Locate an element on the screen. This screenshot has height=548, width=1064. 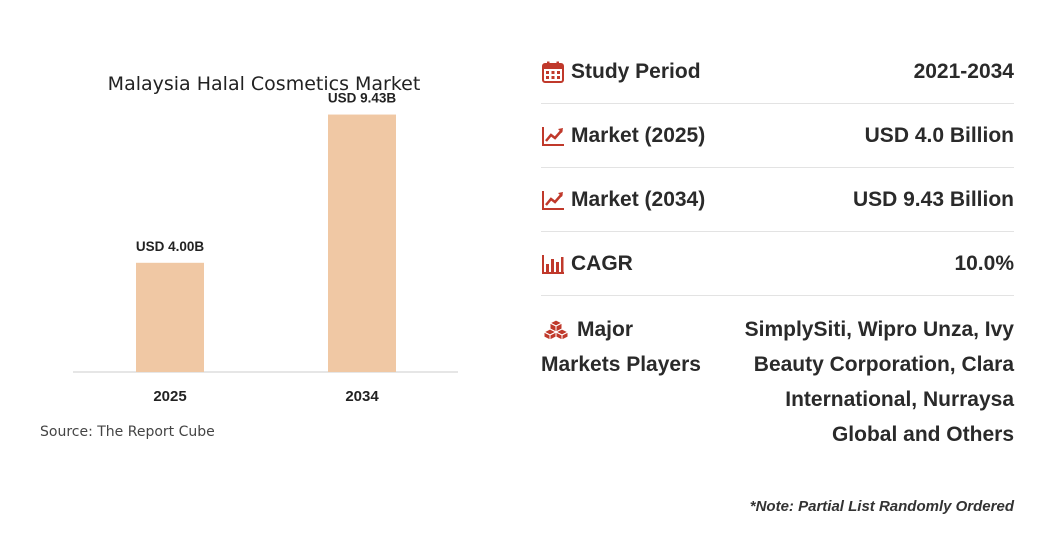
market-2034-label: Market (2034) is located at coordinates (638, 199).